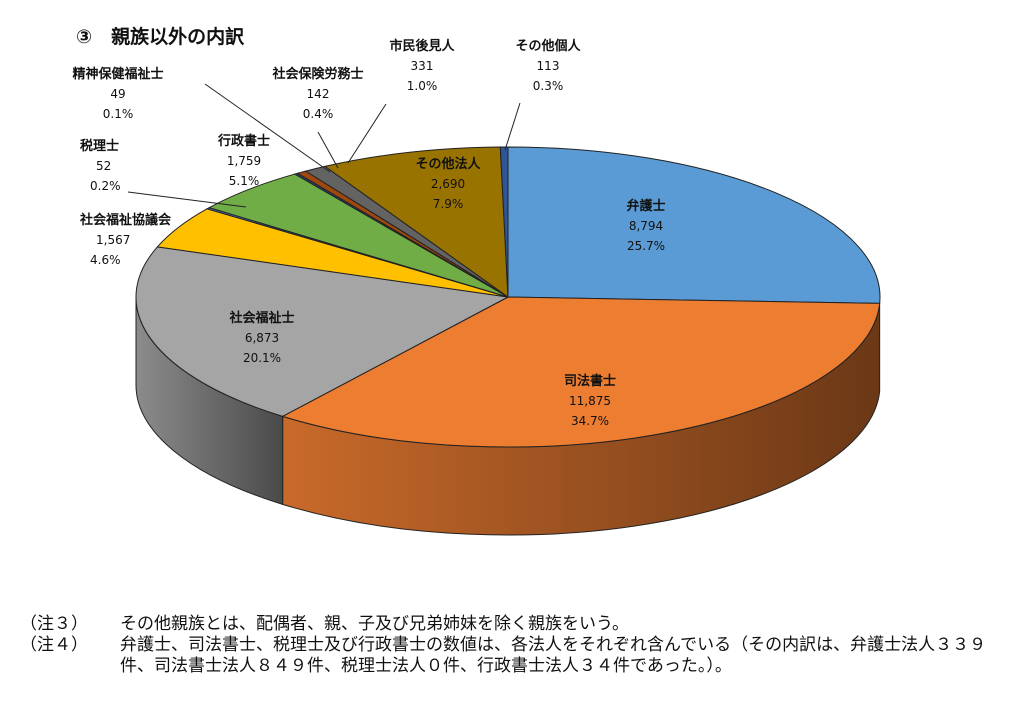 The image size is (1024, 712). What do you see at coordinates (262, 338) in the screenshot?
I see `slice-value-shakai-fukushishi: 6,873` at bounding box center [262, 338].